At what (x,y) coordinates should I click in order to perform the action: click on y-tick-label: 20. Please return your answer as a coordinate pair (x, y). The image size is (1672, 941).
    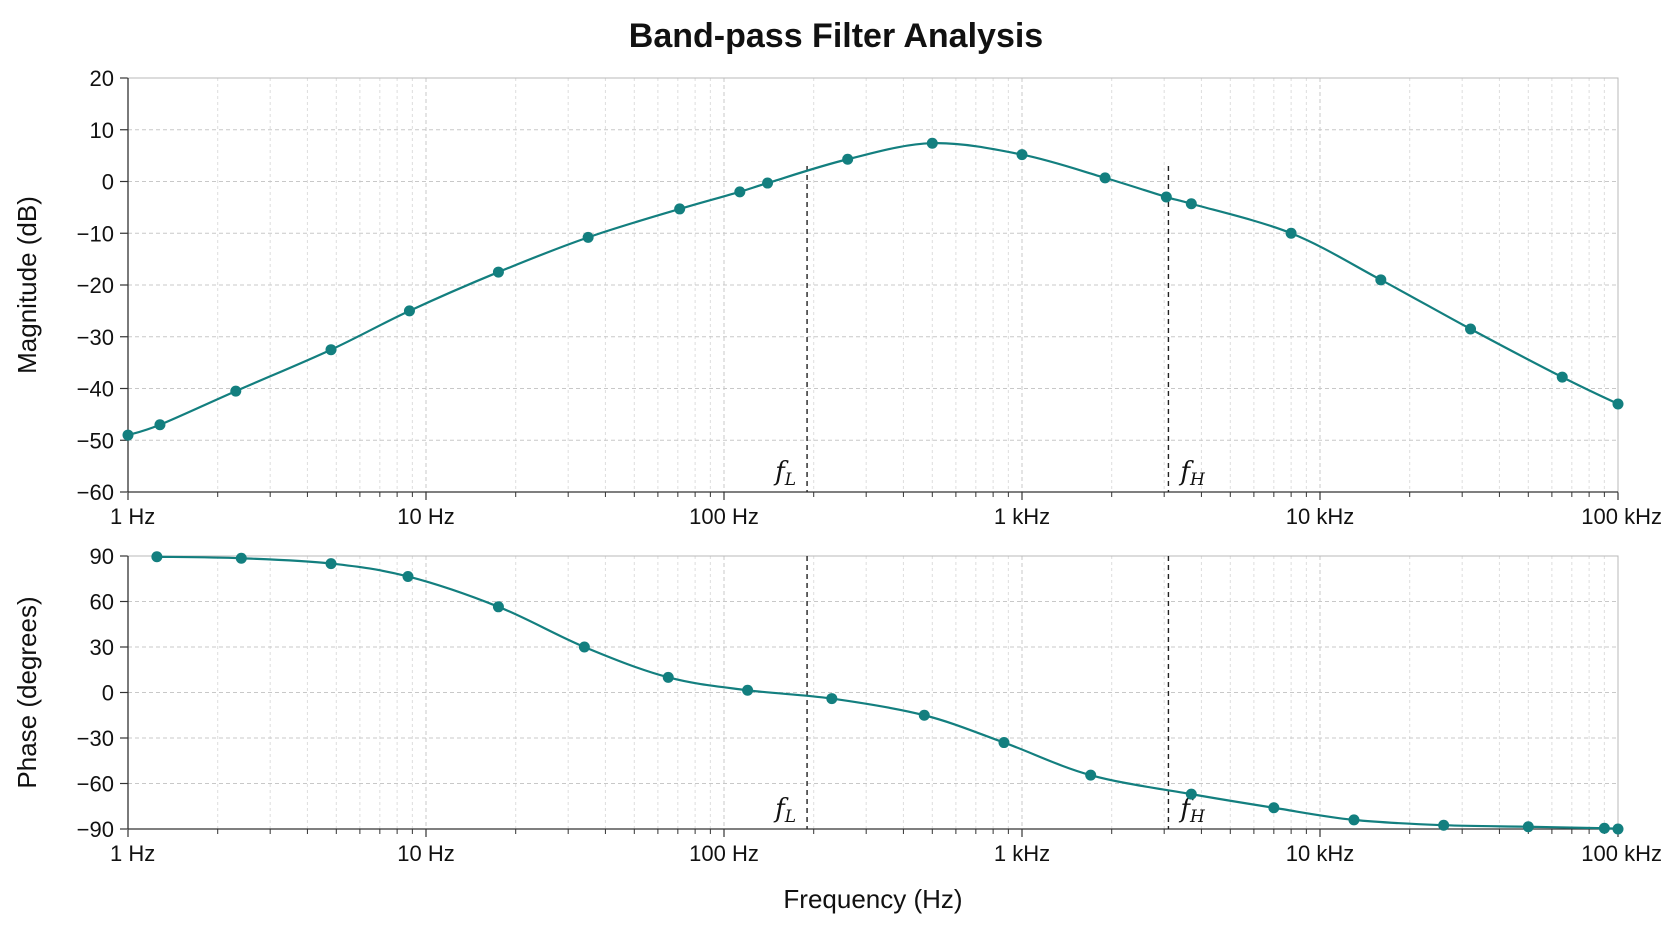
    Looking at the image, I should click on (102, 78).